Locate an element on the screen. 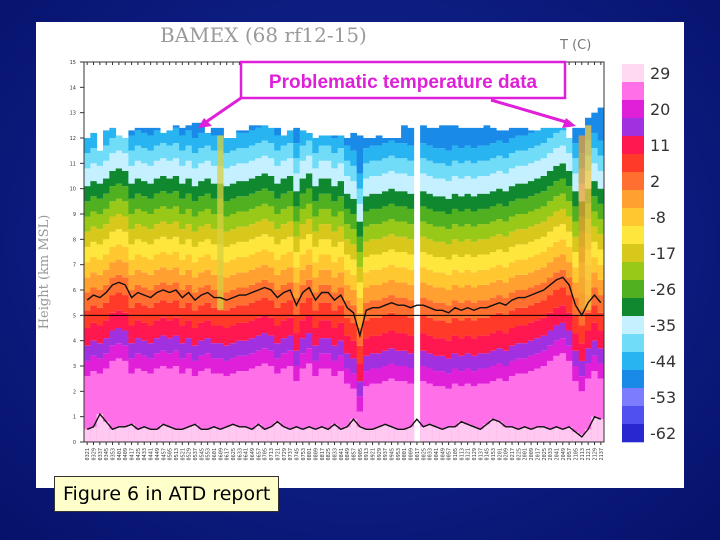 The image size is (720, 540). x-tick-label: 0649 is located at coordinates (253, 454).